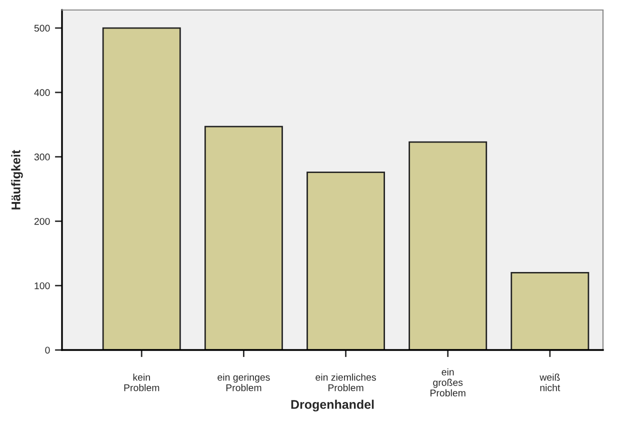  What do you see at coordinates (42, 286) in the screenshot?
I see `y-tick-label: 100` at bounding box center [42, 286].